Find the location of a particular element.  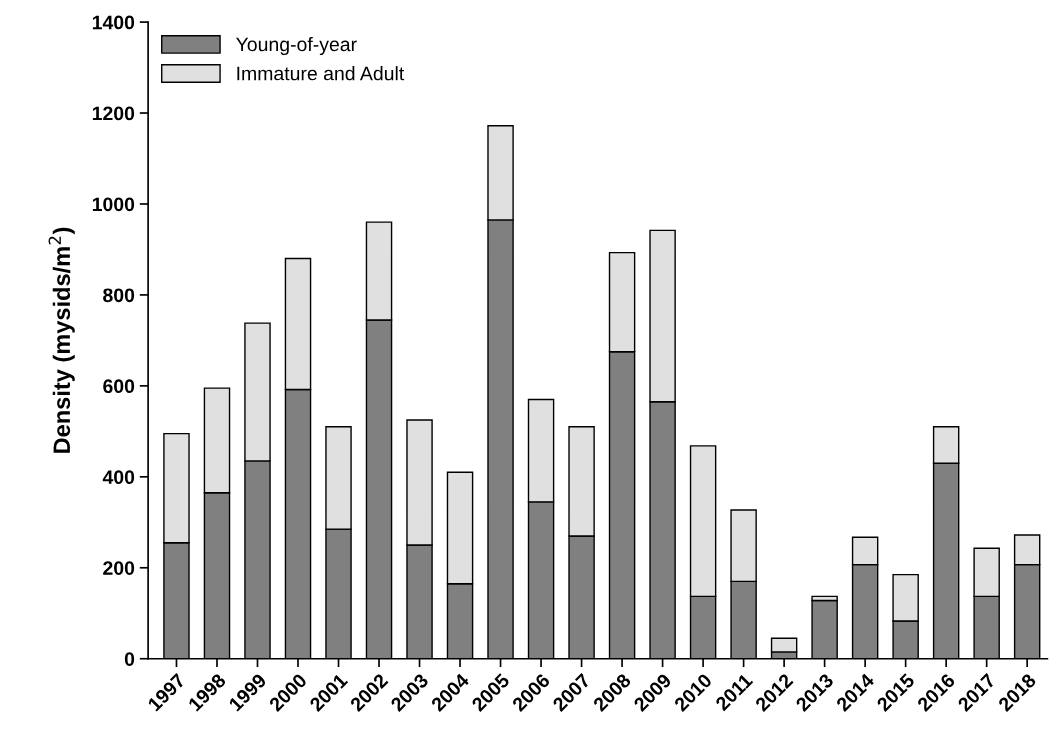

legend-label: Young-of-year is located at coordinates (296, 46).